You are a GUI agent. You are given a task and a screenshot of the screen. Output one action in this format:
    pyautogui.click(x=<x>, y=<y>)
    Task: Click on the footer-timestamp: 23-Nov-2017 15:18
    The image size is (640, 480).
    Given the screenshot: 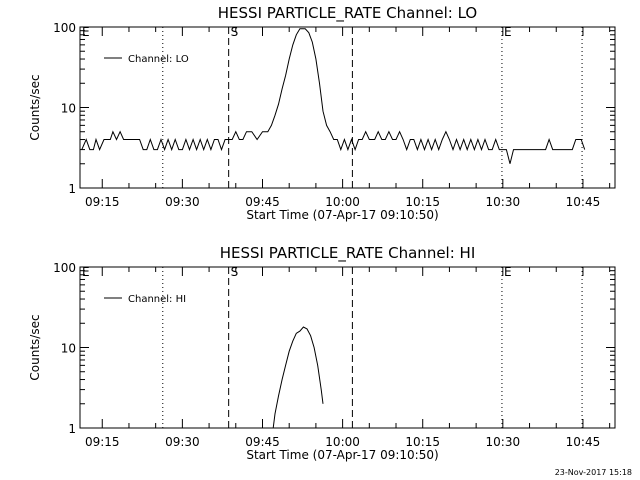 What is the action you would take?
    pyautogui.click(x=593, y=472)
    